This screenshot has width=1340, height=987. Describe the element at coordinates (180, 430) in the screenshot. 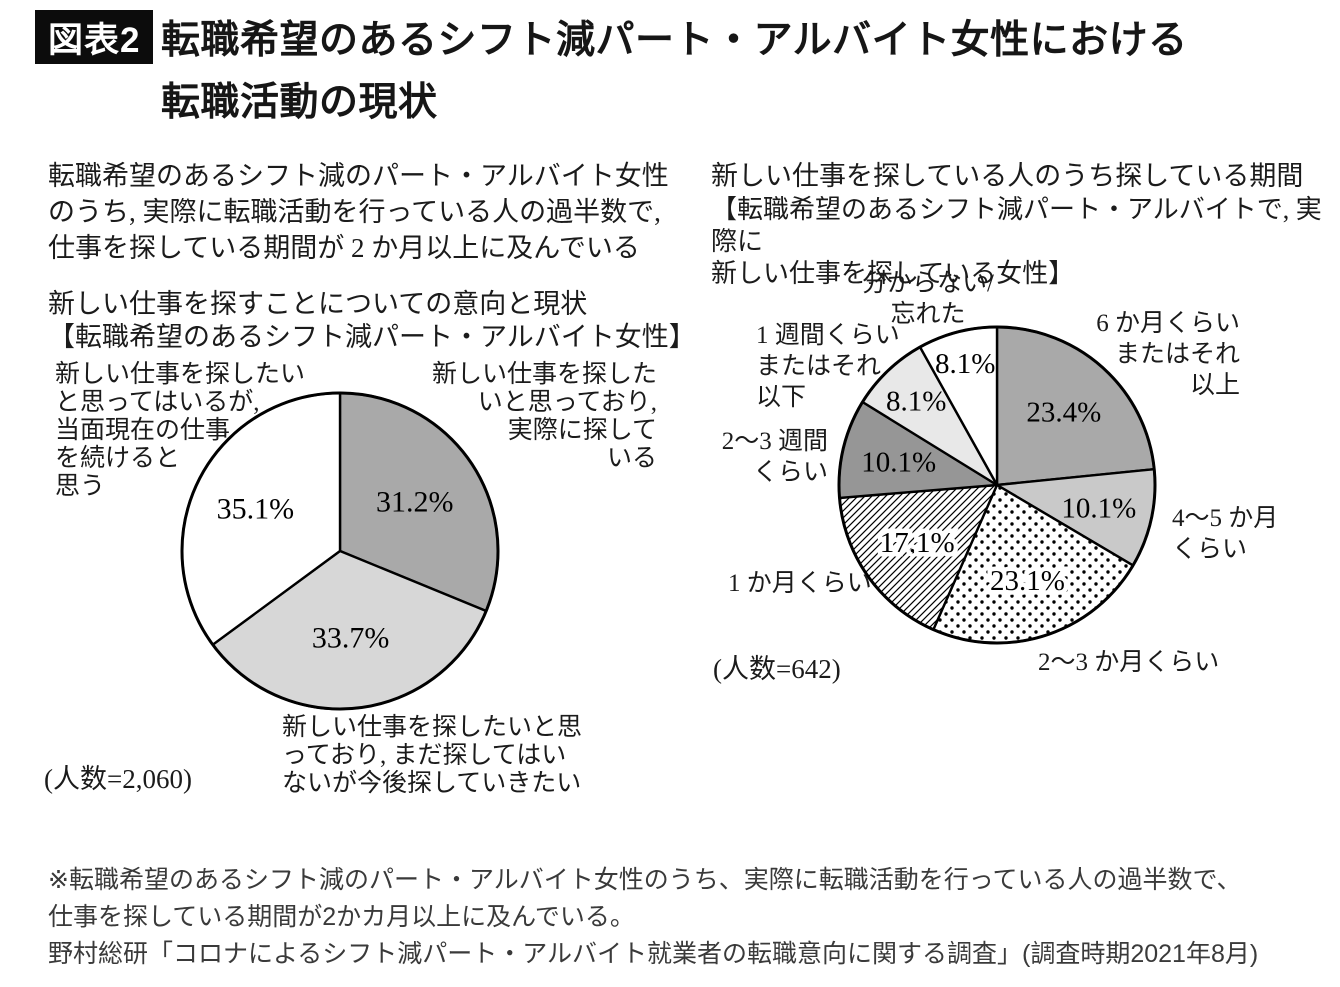

I see `left-pie-label-keep-current-job: 新しい仕事を探したい と思ってはいるが, 当面現在の仕事 を続けると 思う` at that location.